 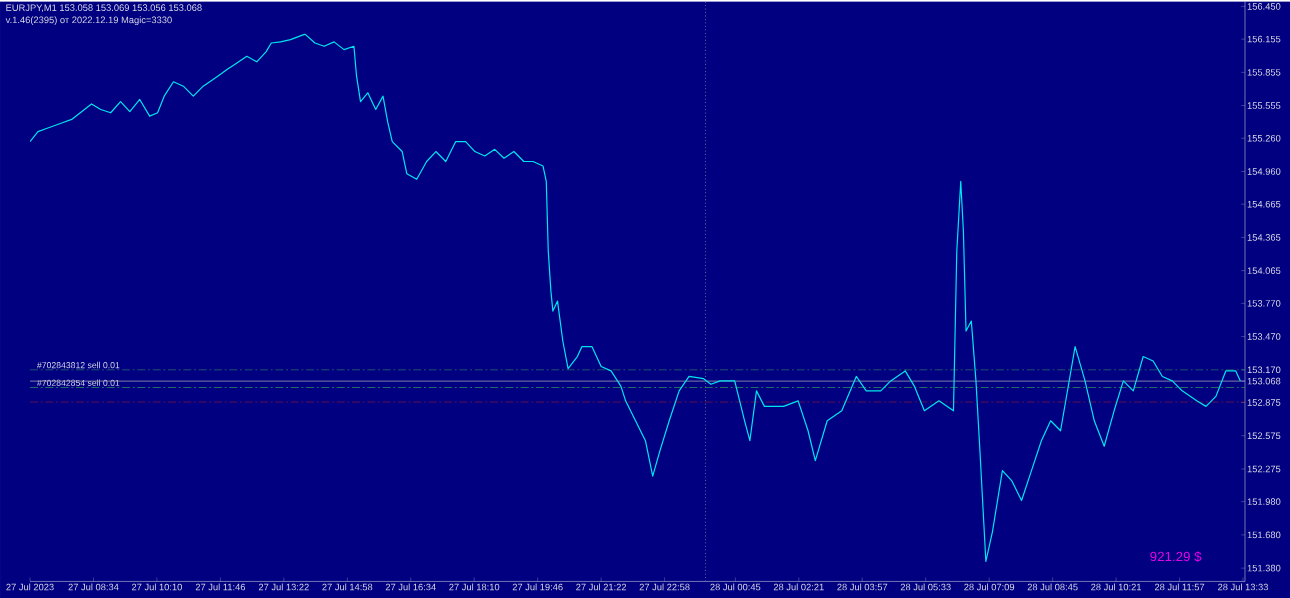 What do you see at coordinates (1052, 587) in the screenshot?
I see `x-tick-label: 28 Jul 08:45` at bounding box center [1052, 587].